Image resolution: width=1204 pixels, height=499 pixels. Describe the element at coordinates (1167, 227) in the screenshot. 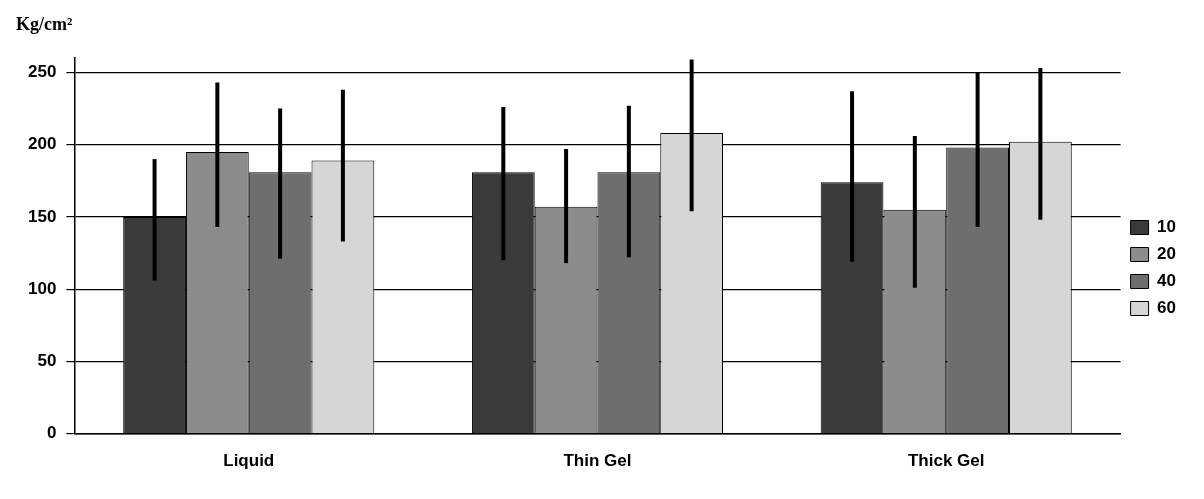

I see `legend-label: 10` at that location.